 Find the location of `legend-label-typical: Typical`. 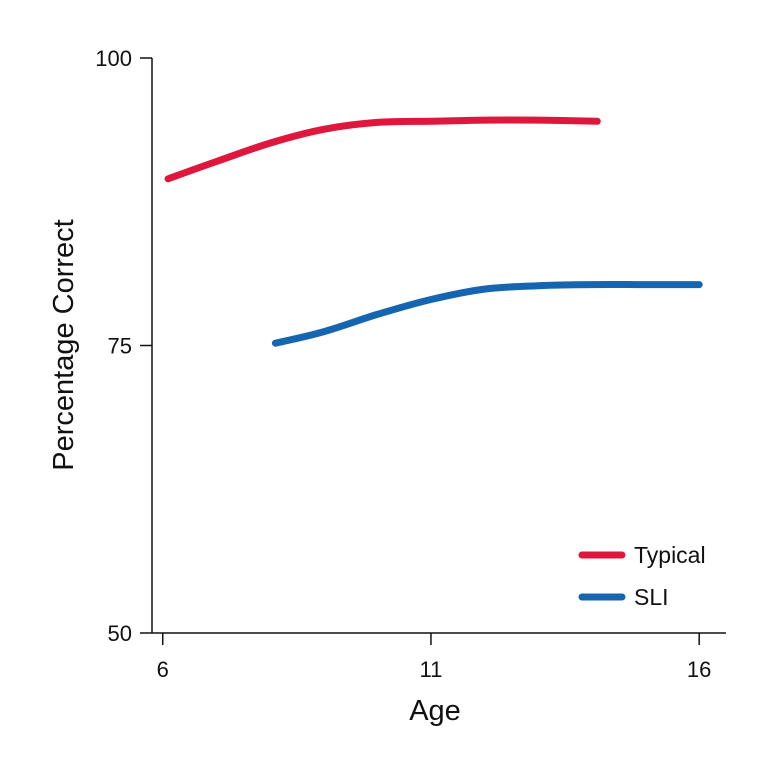

legend-label-typical: Typical is located at coordinates (670, 555).